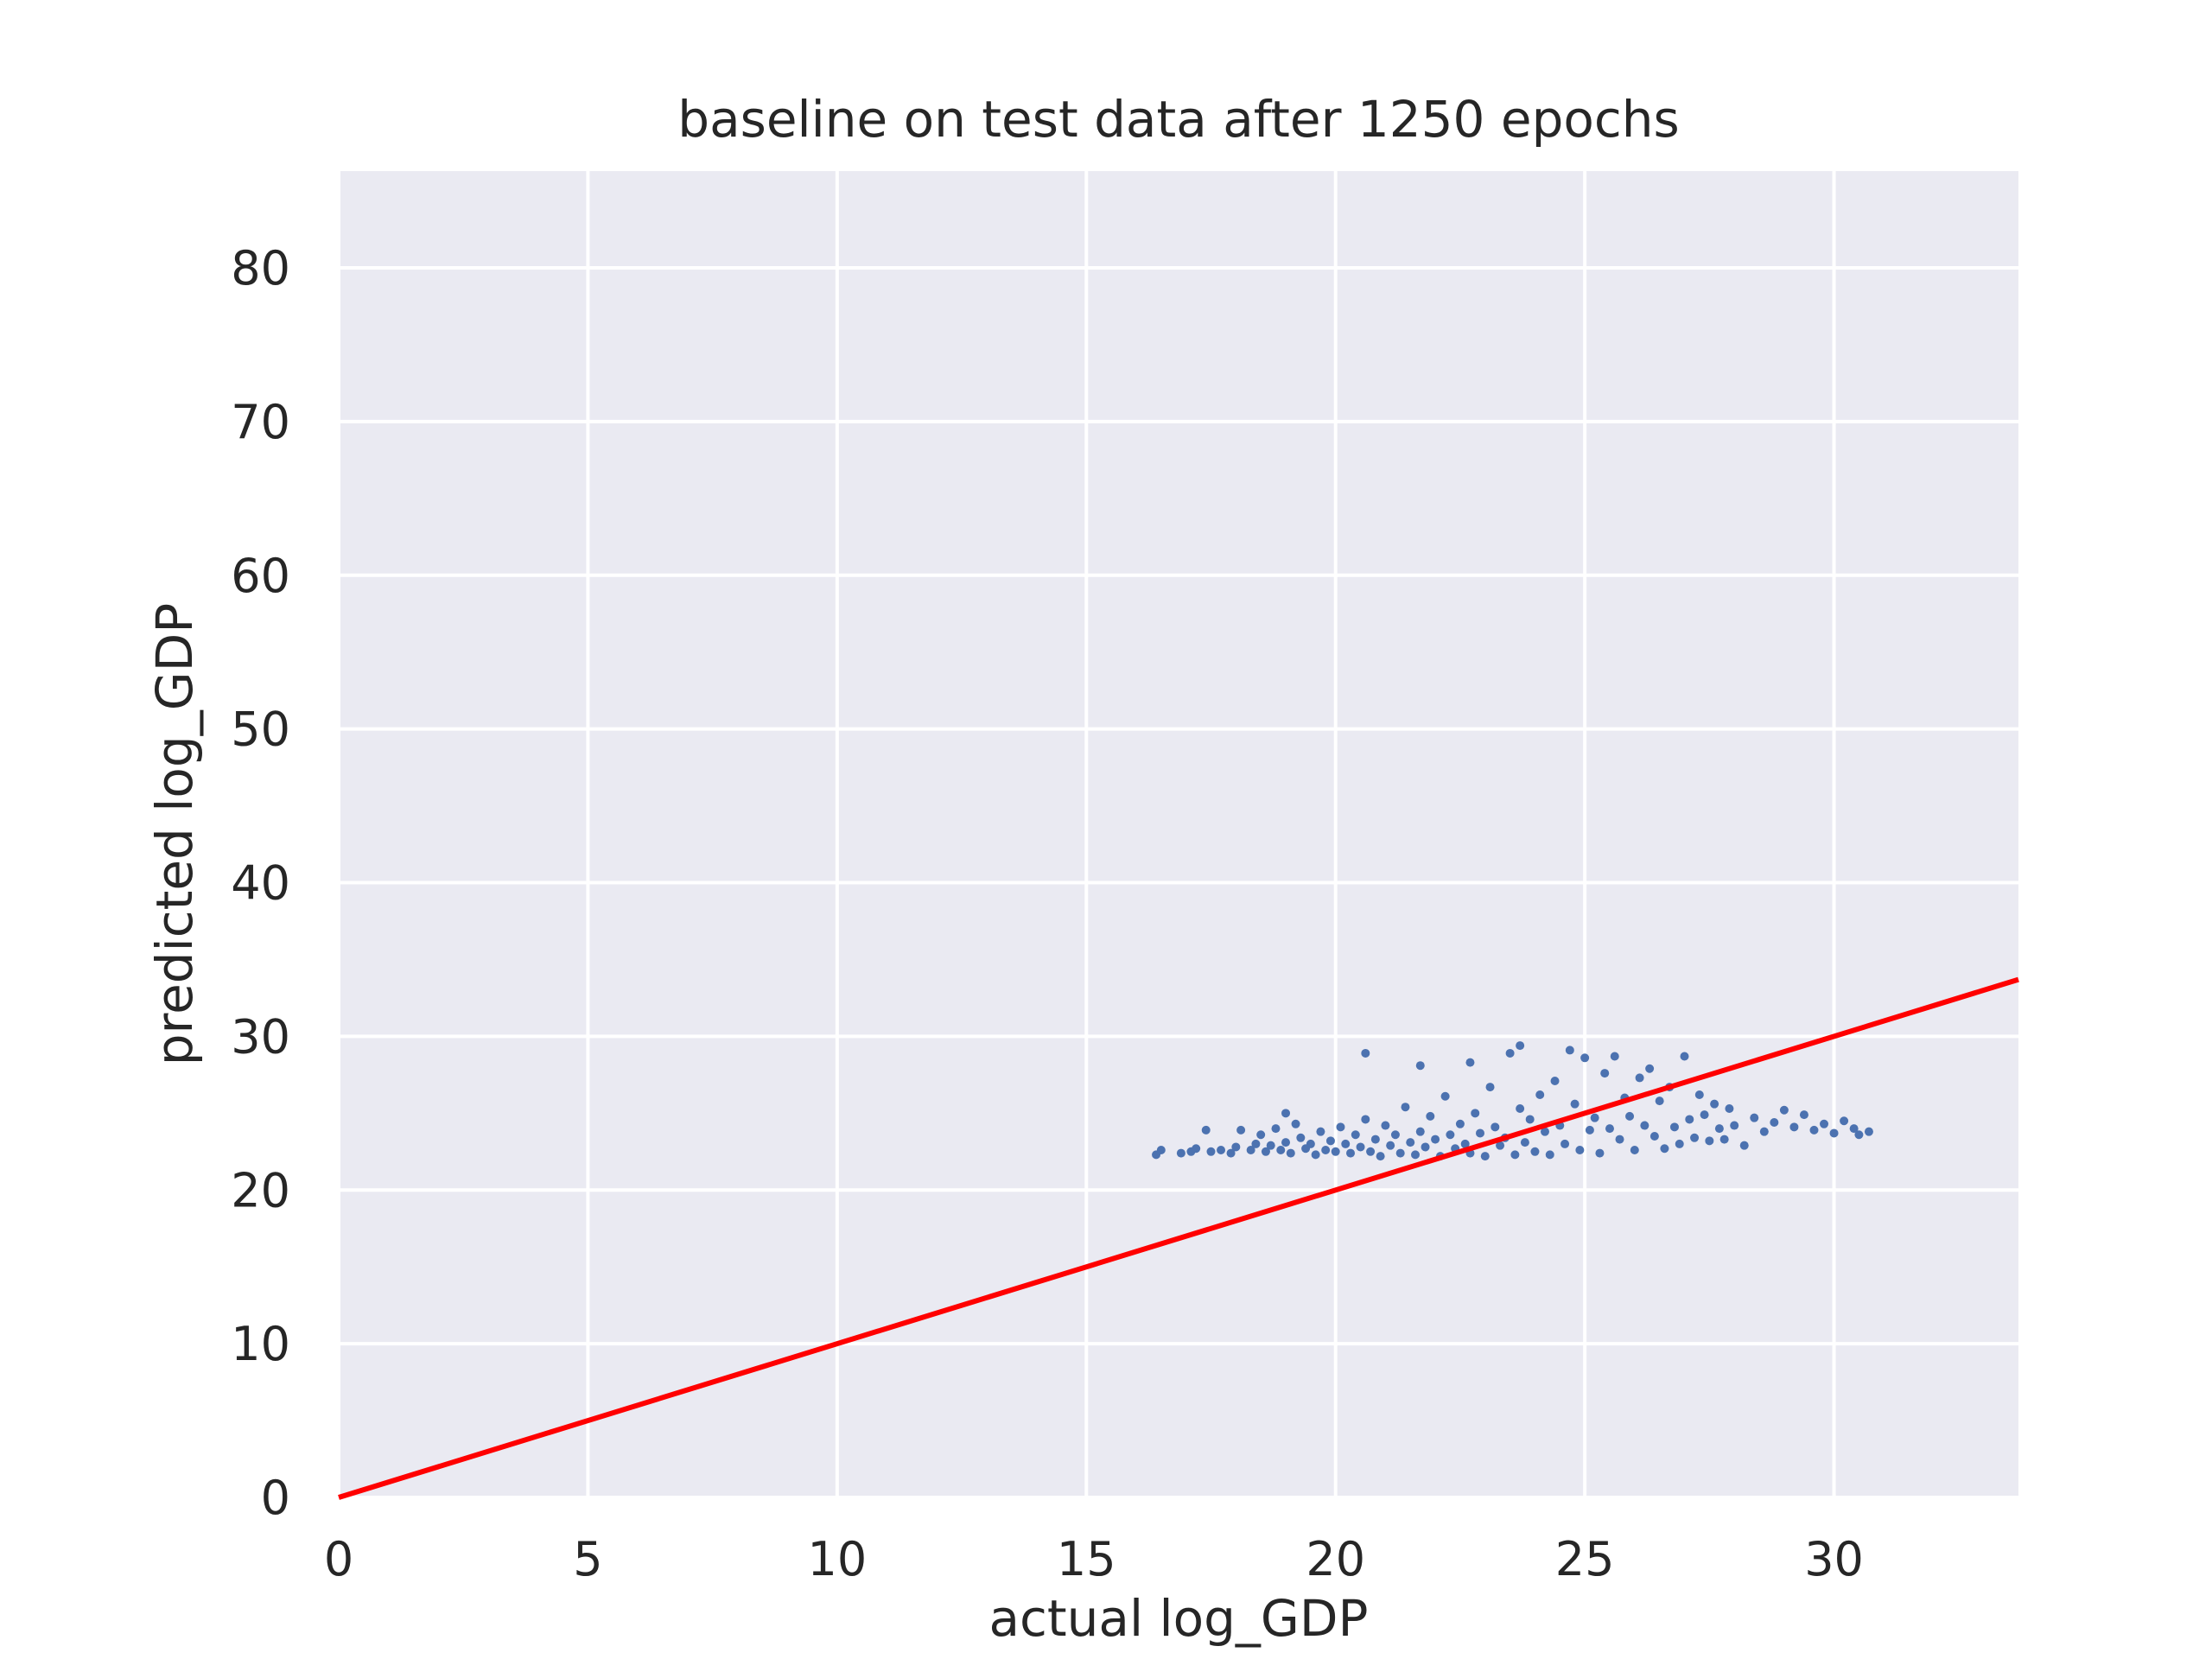 This screenshot has width=2212, height=1659. Describe the element at coordinates (587, 1559) in the screenshot. I see `x-tick-label: 5` at that location.